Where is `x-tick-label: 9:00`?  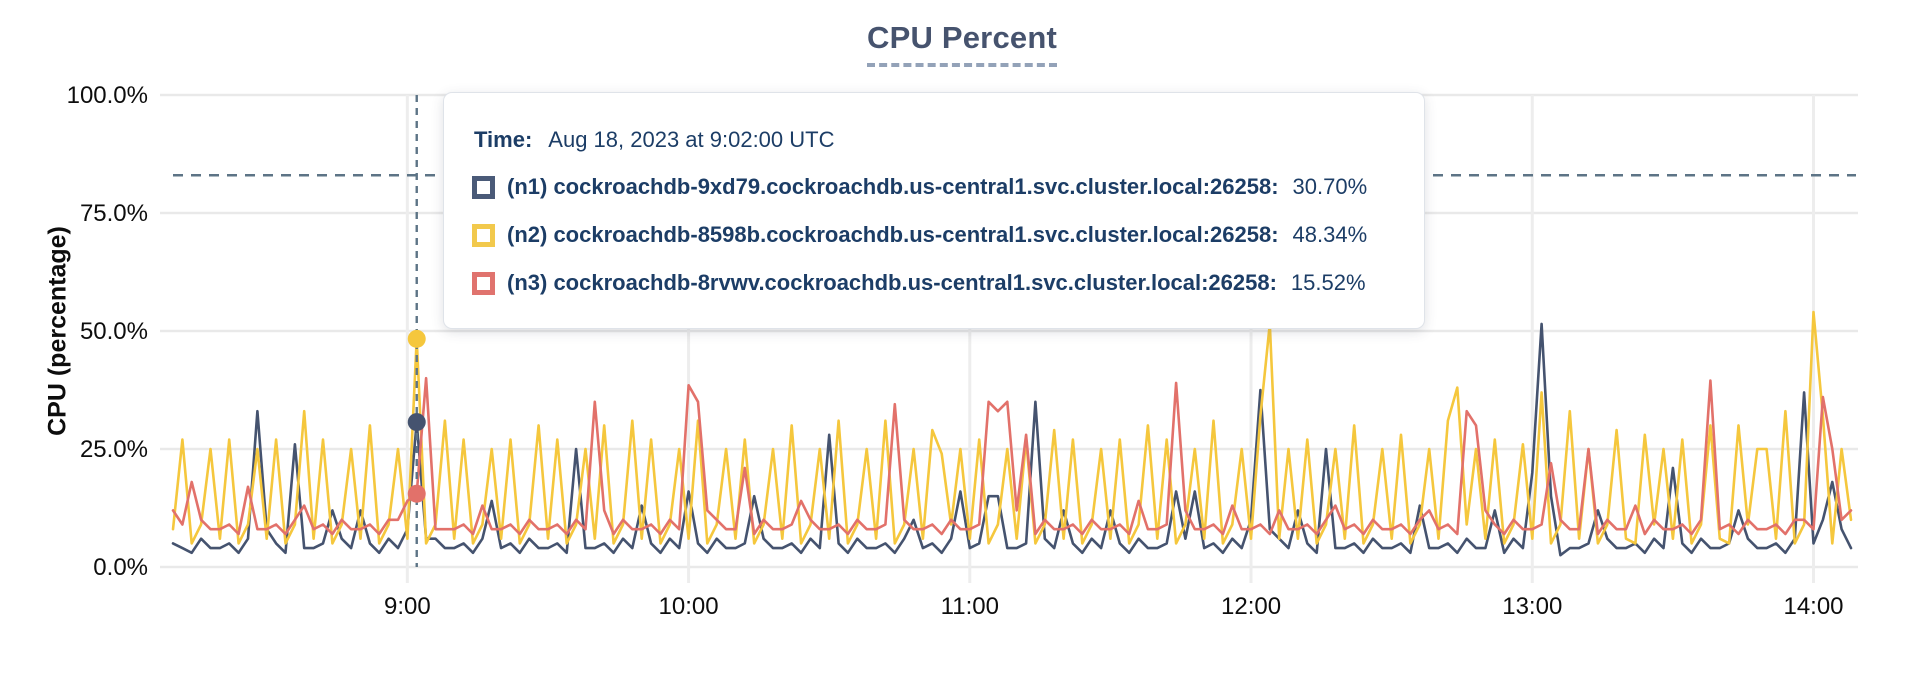
x-tick-label: 9:00 is located at coordinates (407, 606).